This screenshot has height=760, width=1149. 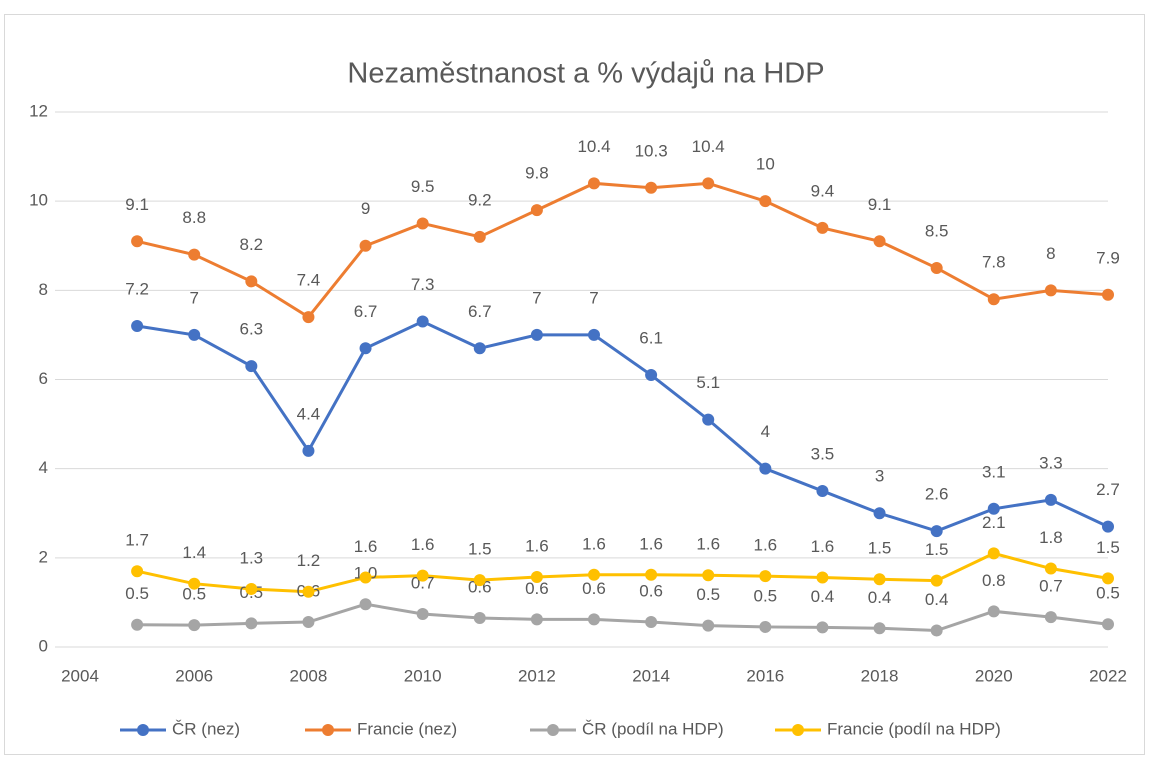 What do you see at coordinates (43, 378) in the screenshot?
I see `y-tick-label: 6` at bounding box center [43, 378].